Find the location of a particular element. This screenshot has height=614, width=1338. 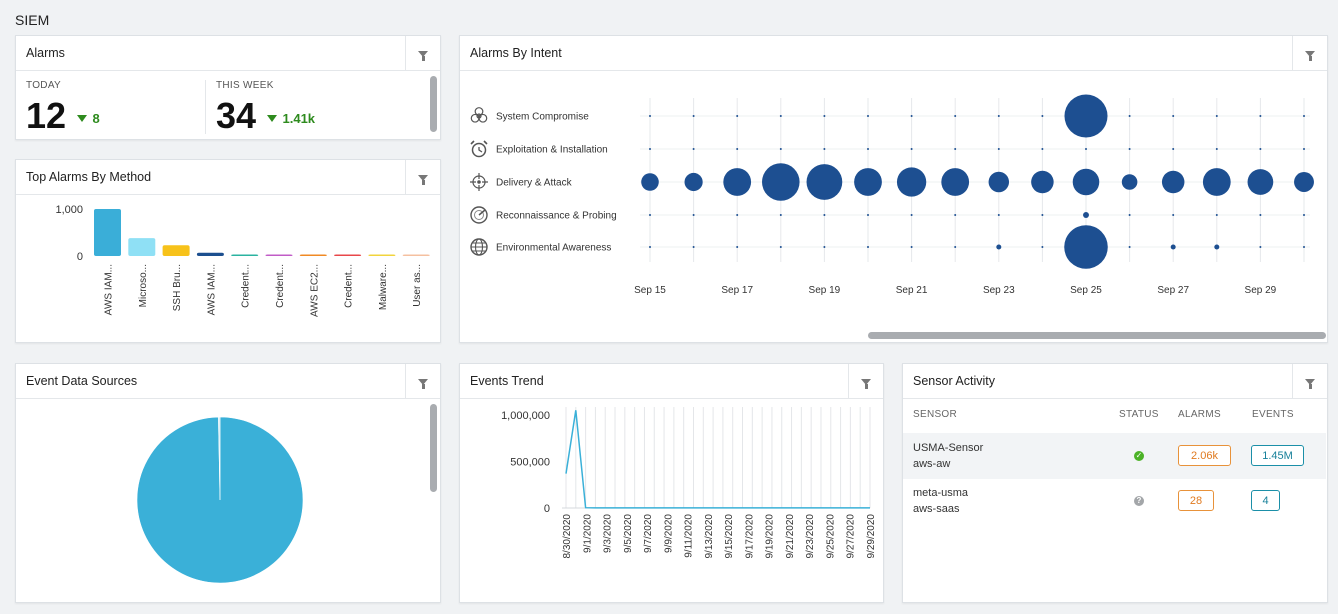

intent-scrollbar is located at coordinates (1097, 335).